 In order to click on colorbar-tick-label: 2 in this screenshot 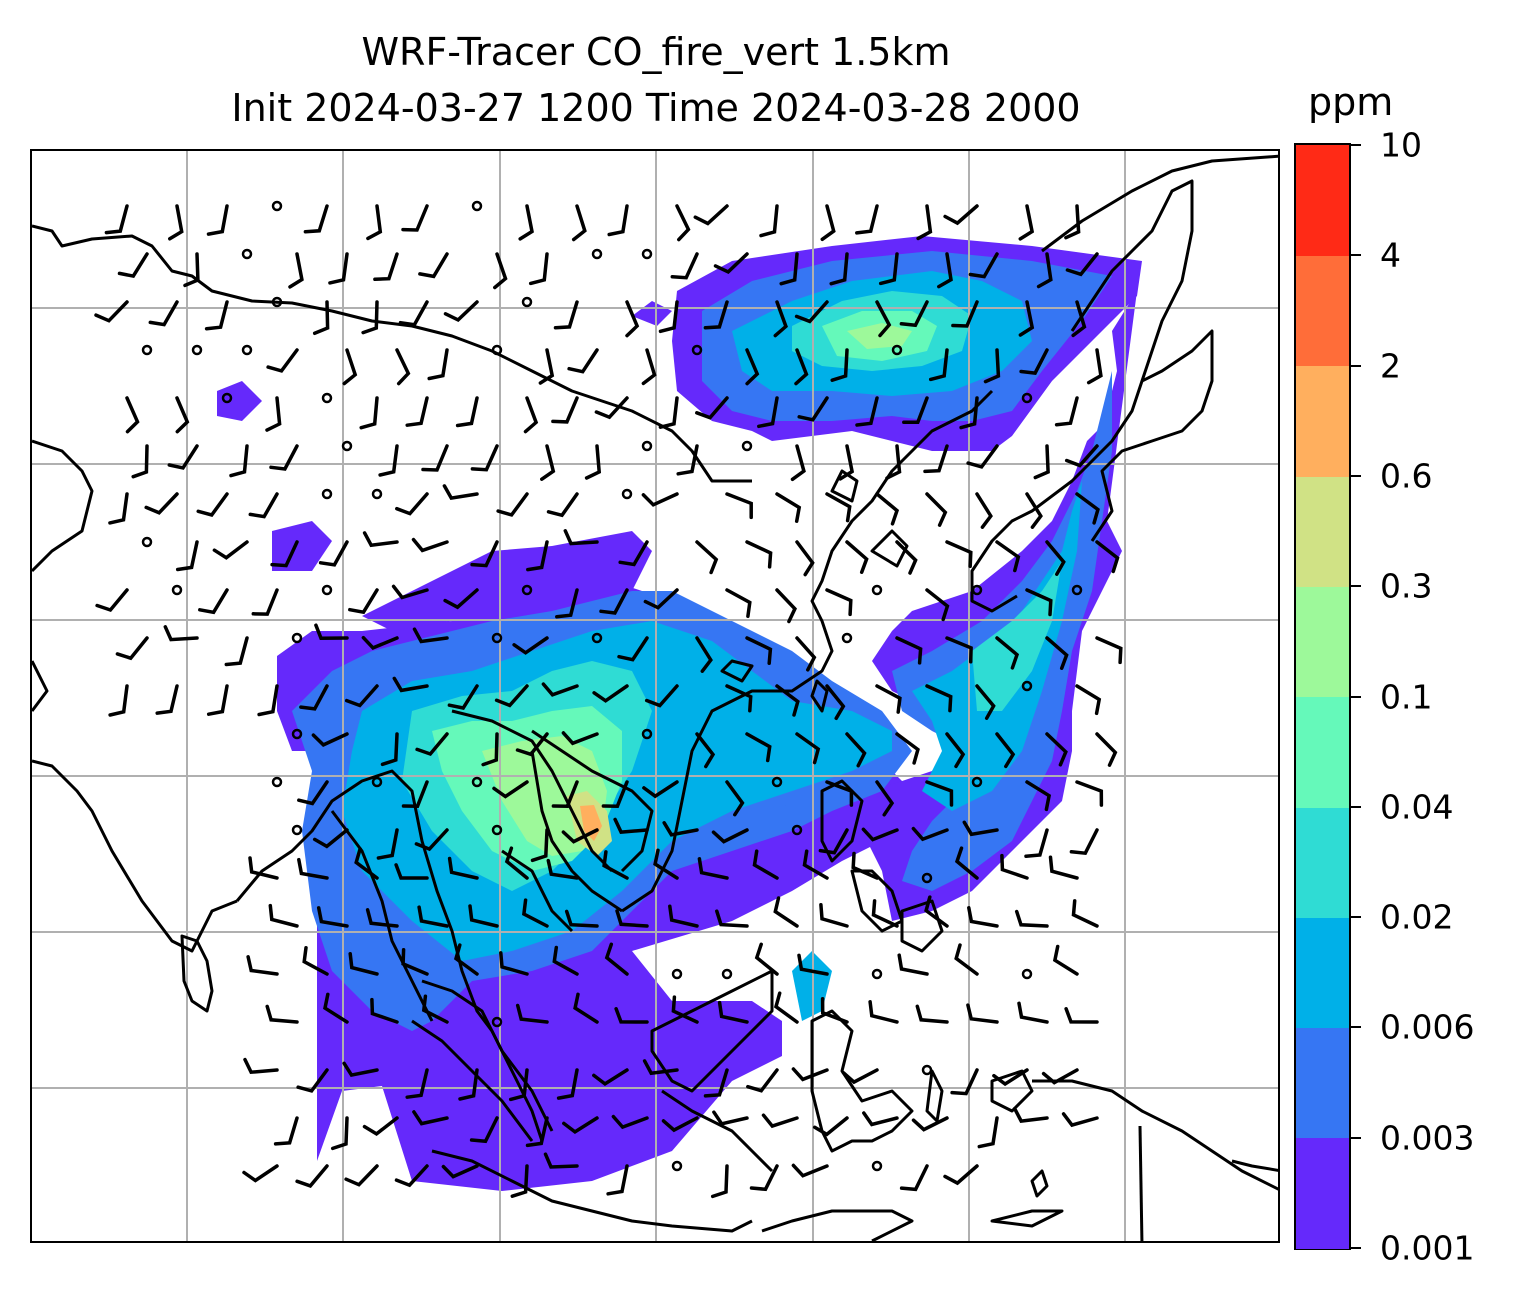, I will do `click(1390, 366)`.